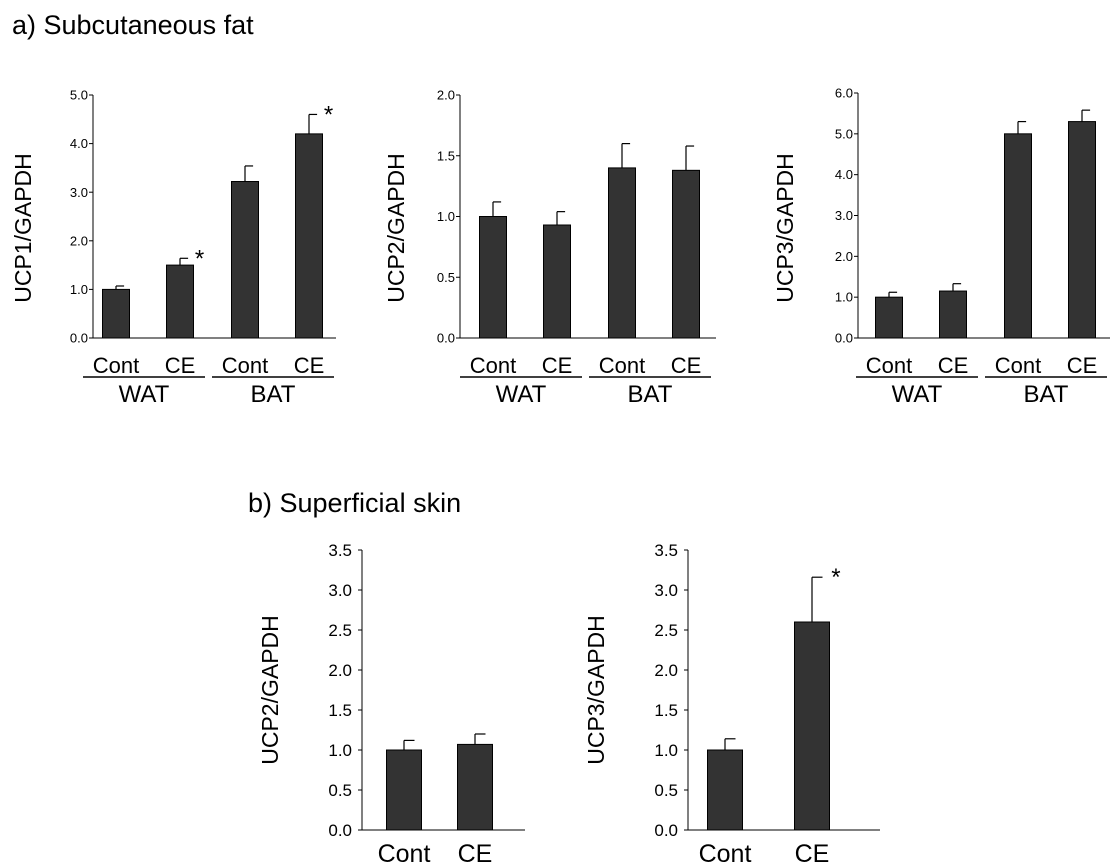  I want to click on y-axis-label: UCP1/GAPDH, so click(23, 228).